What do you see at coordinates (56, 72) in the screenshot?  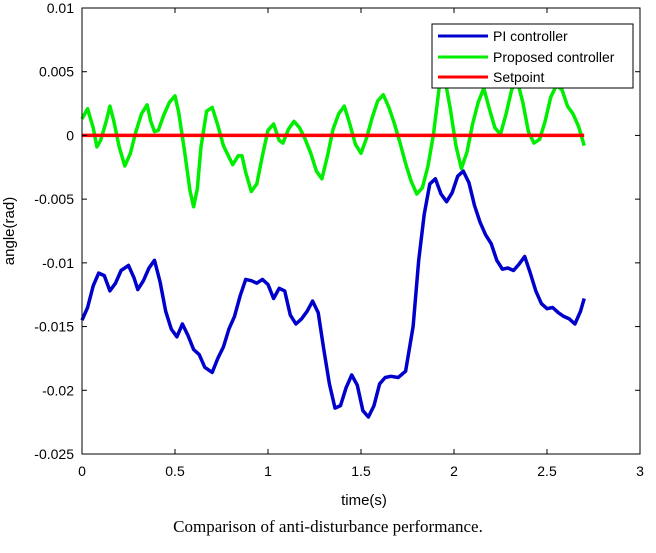 I see `y-tick-label: 0.005` at bounding box center [56, 72].